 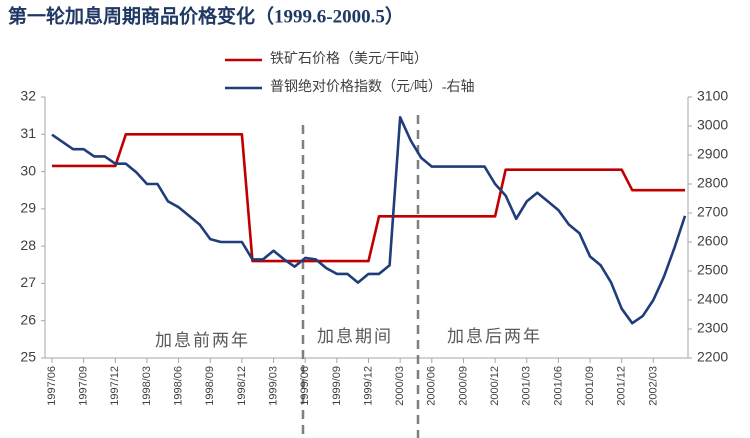 I want to click on legend-label: 铁矿石价格（美元/干吨）, so click(x=349, y=59).